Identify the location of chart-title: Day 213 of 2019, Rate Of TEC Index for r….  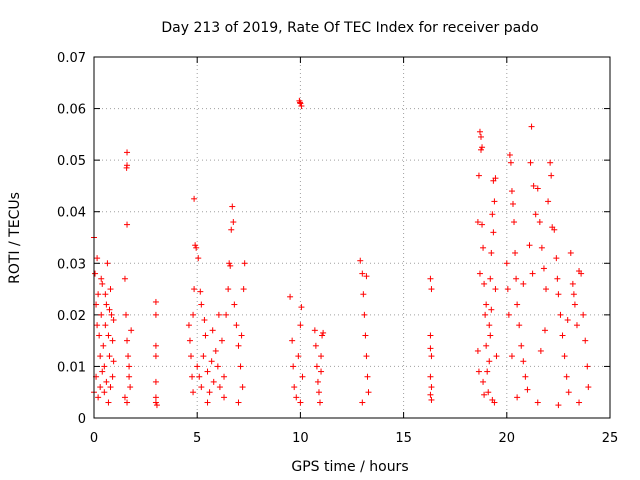
(349, 28).